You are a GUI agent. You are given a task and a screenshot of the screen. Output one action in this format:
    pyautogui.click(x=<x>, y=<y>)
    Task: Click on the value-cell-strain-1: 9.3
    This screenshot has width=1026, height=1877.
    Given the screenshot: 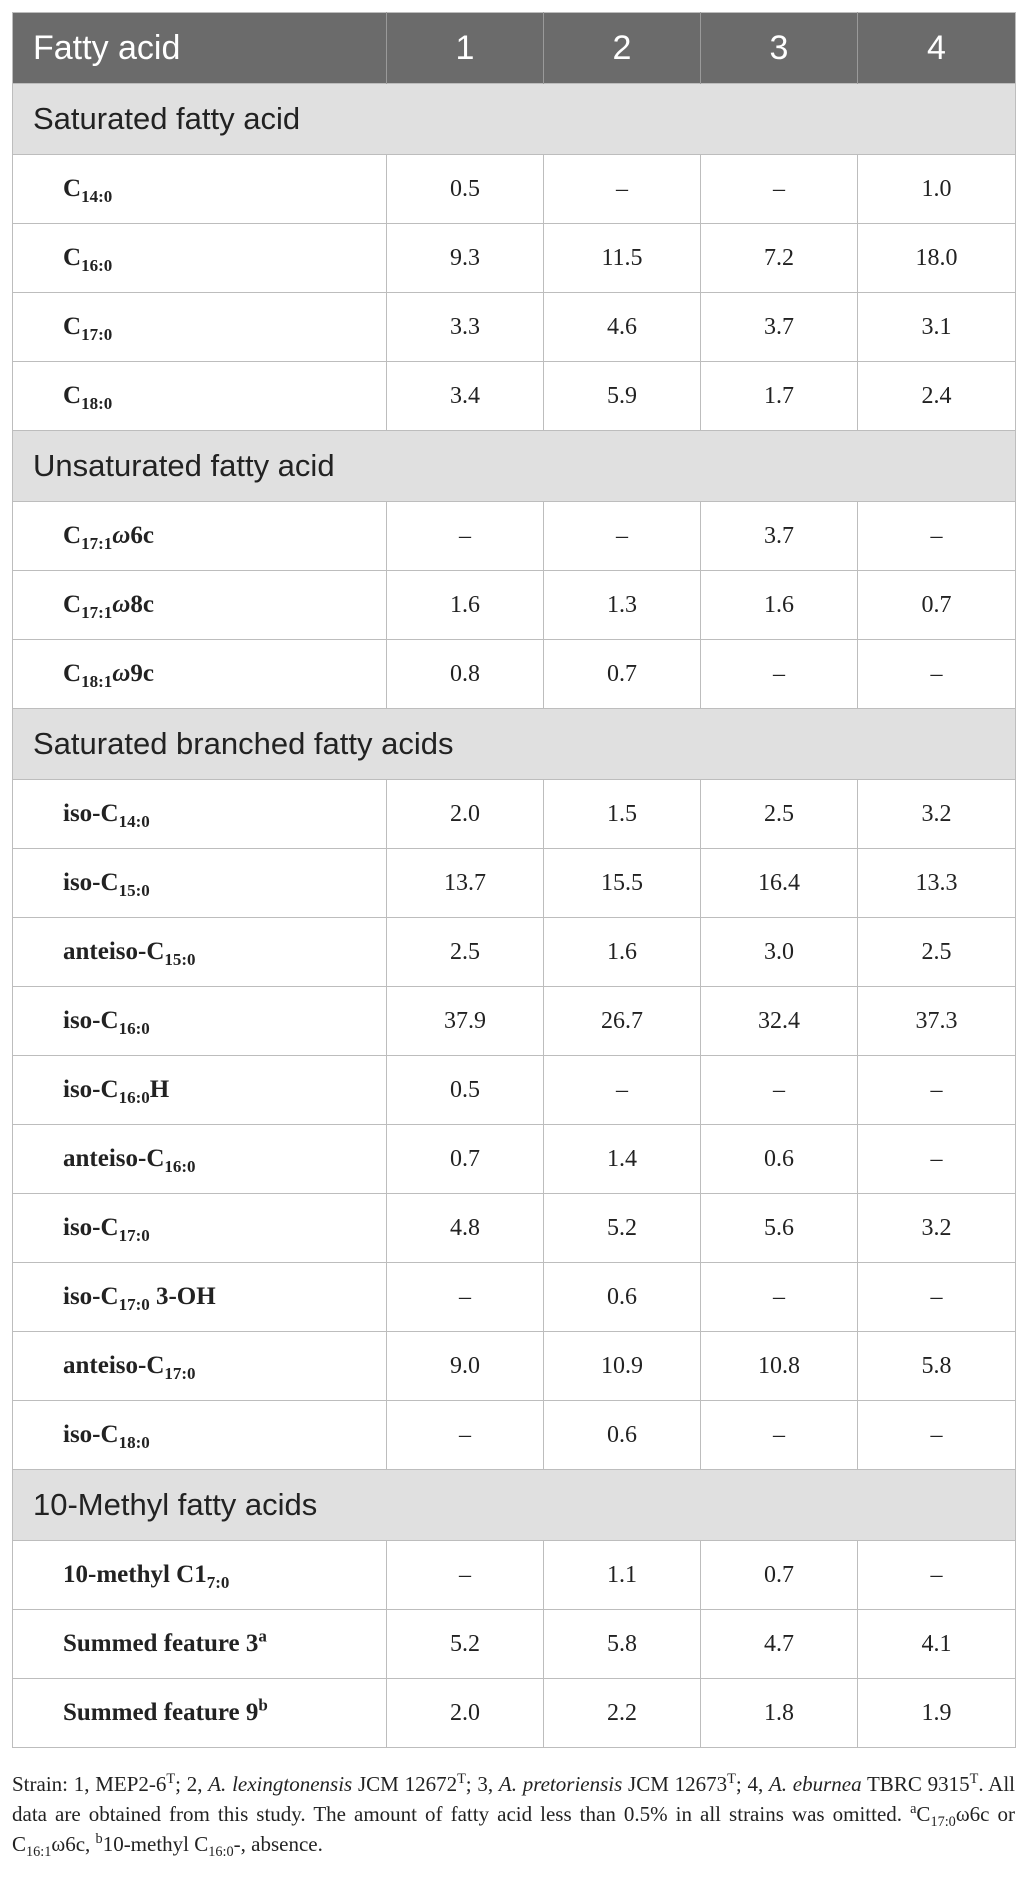 What is the action you would take?
    pyautogui.click(x=465, y=258)
    